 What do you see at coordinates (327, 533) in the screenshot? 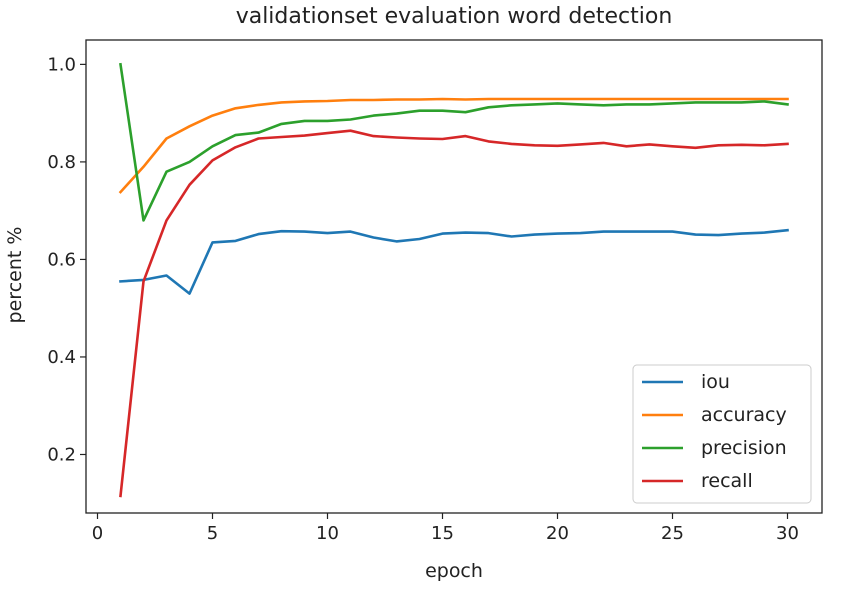
I see `x-tick-label: 10` at bounding box center [327, 533].